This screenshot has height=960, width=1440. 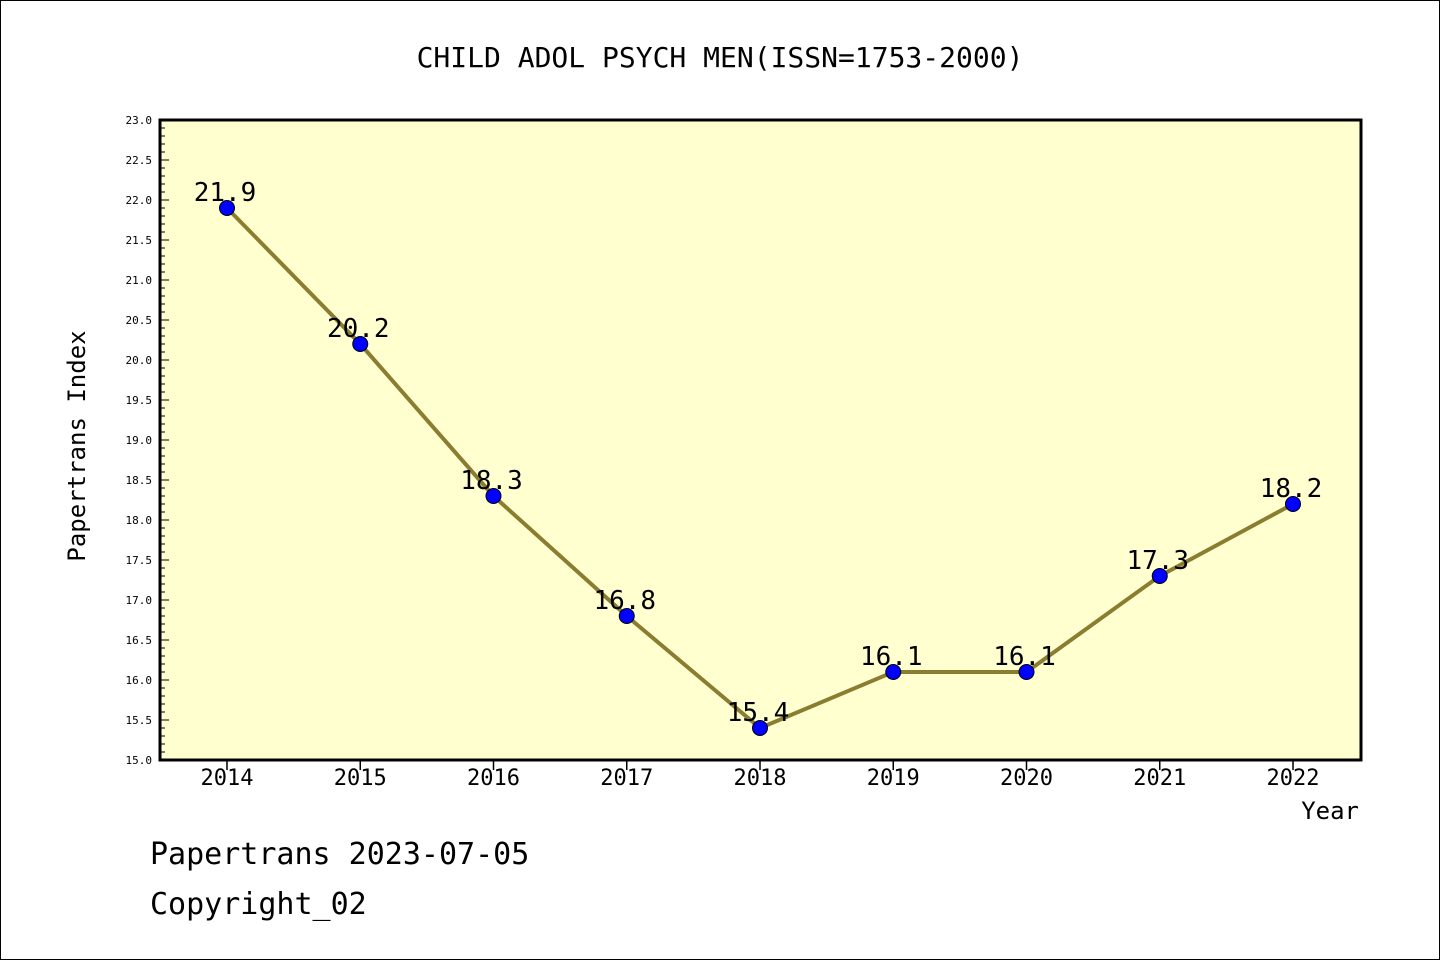 What do you see at coordinates (227, 778) in the screenshot?
I see `x-tick-label: 2014` at bounding box center [227, 778].